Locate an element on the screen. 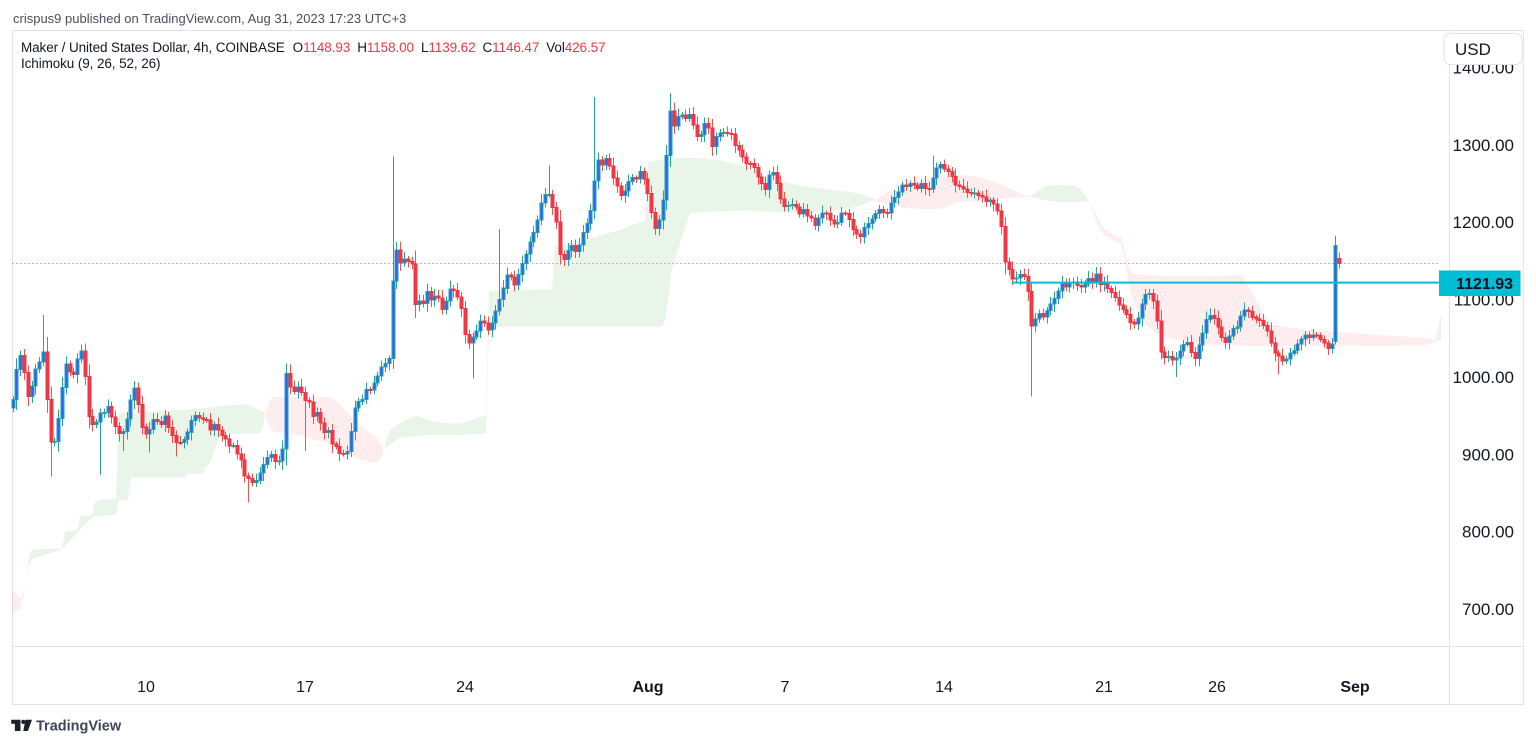 The image size is (1536, 745). svg-text: 1121.93 is located at coordinates (1484, 284).